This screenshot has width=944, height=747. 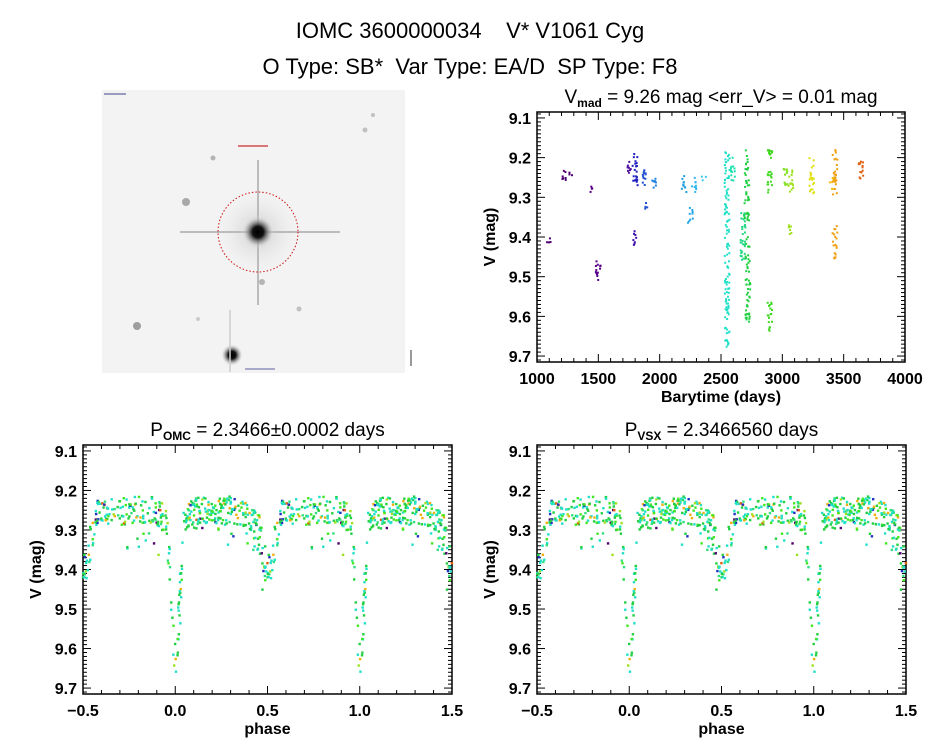 I want to click on x-axis-label: phase, so click(x=267, y=729).